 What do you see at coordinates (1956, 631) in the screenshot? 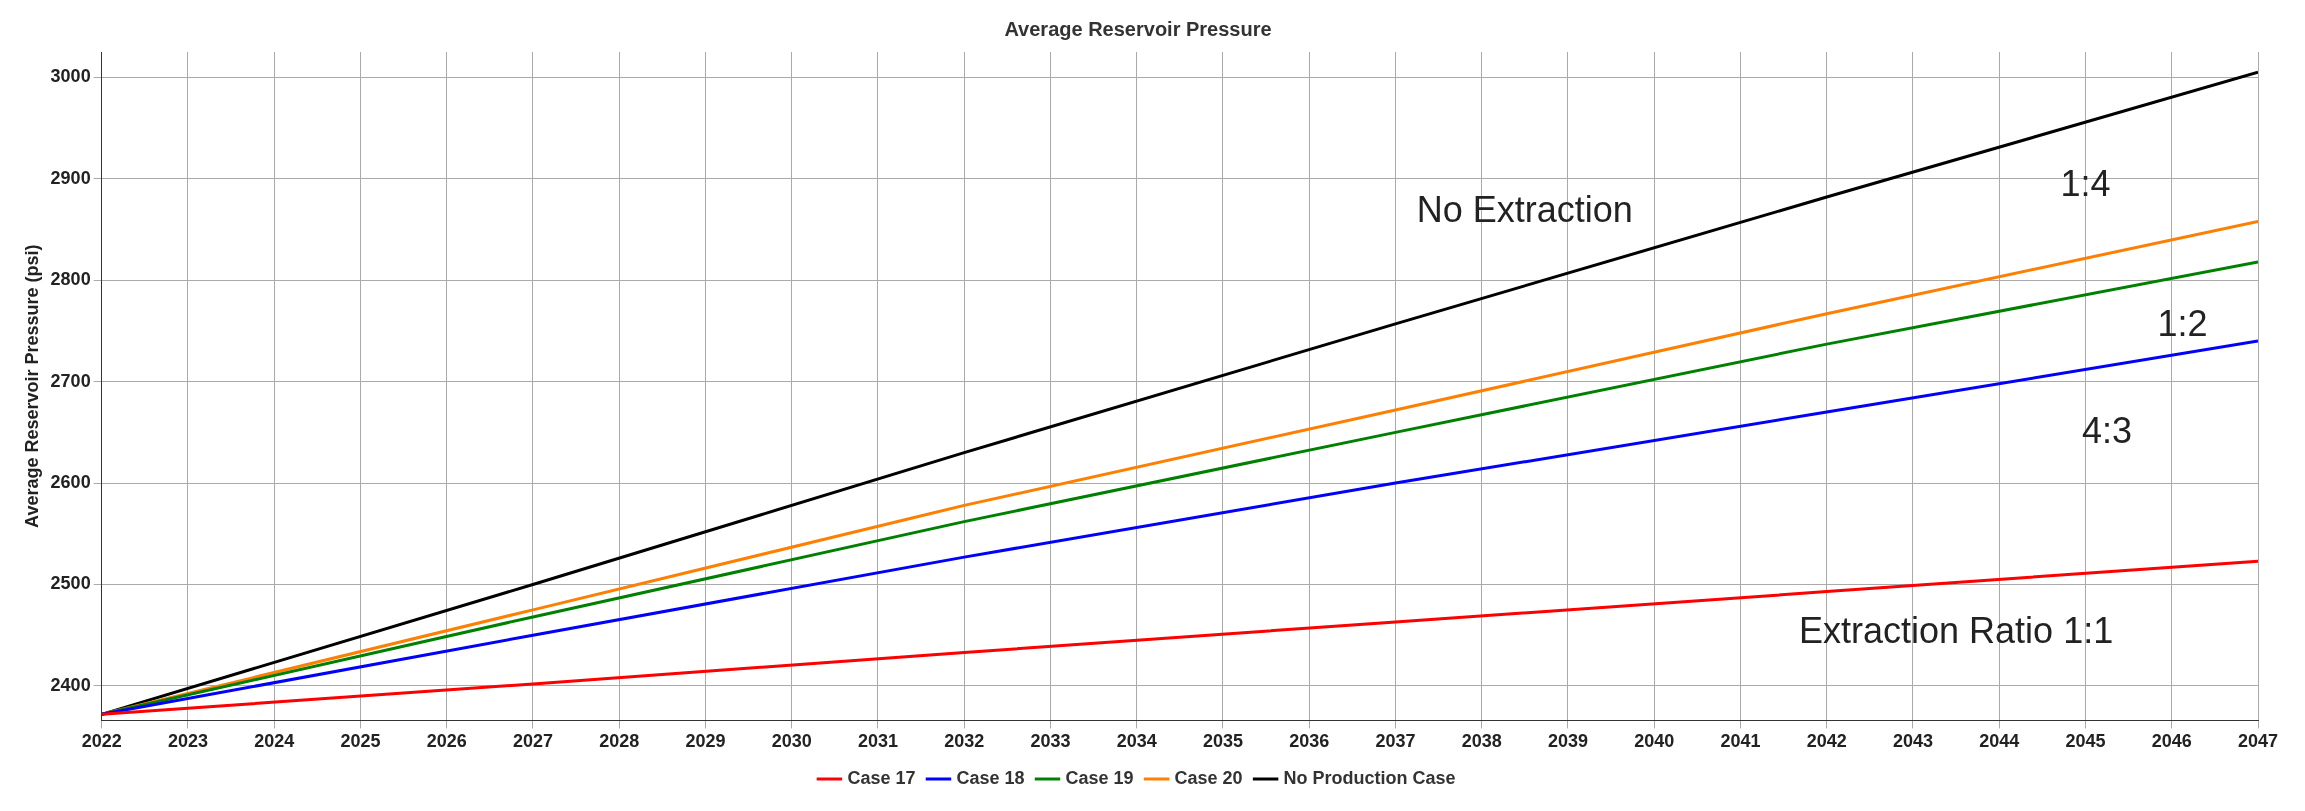
I see `annotation: Extraction Ratio 1:1` at bounding box center [1956, 631].